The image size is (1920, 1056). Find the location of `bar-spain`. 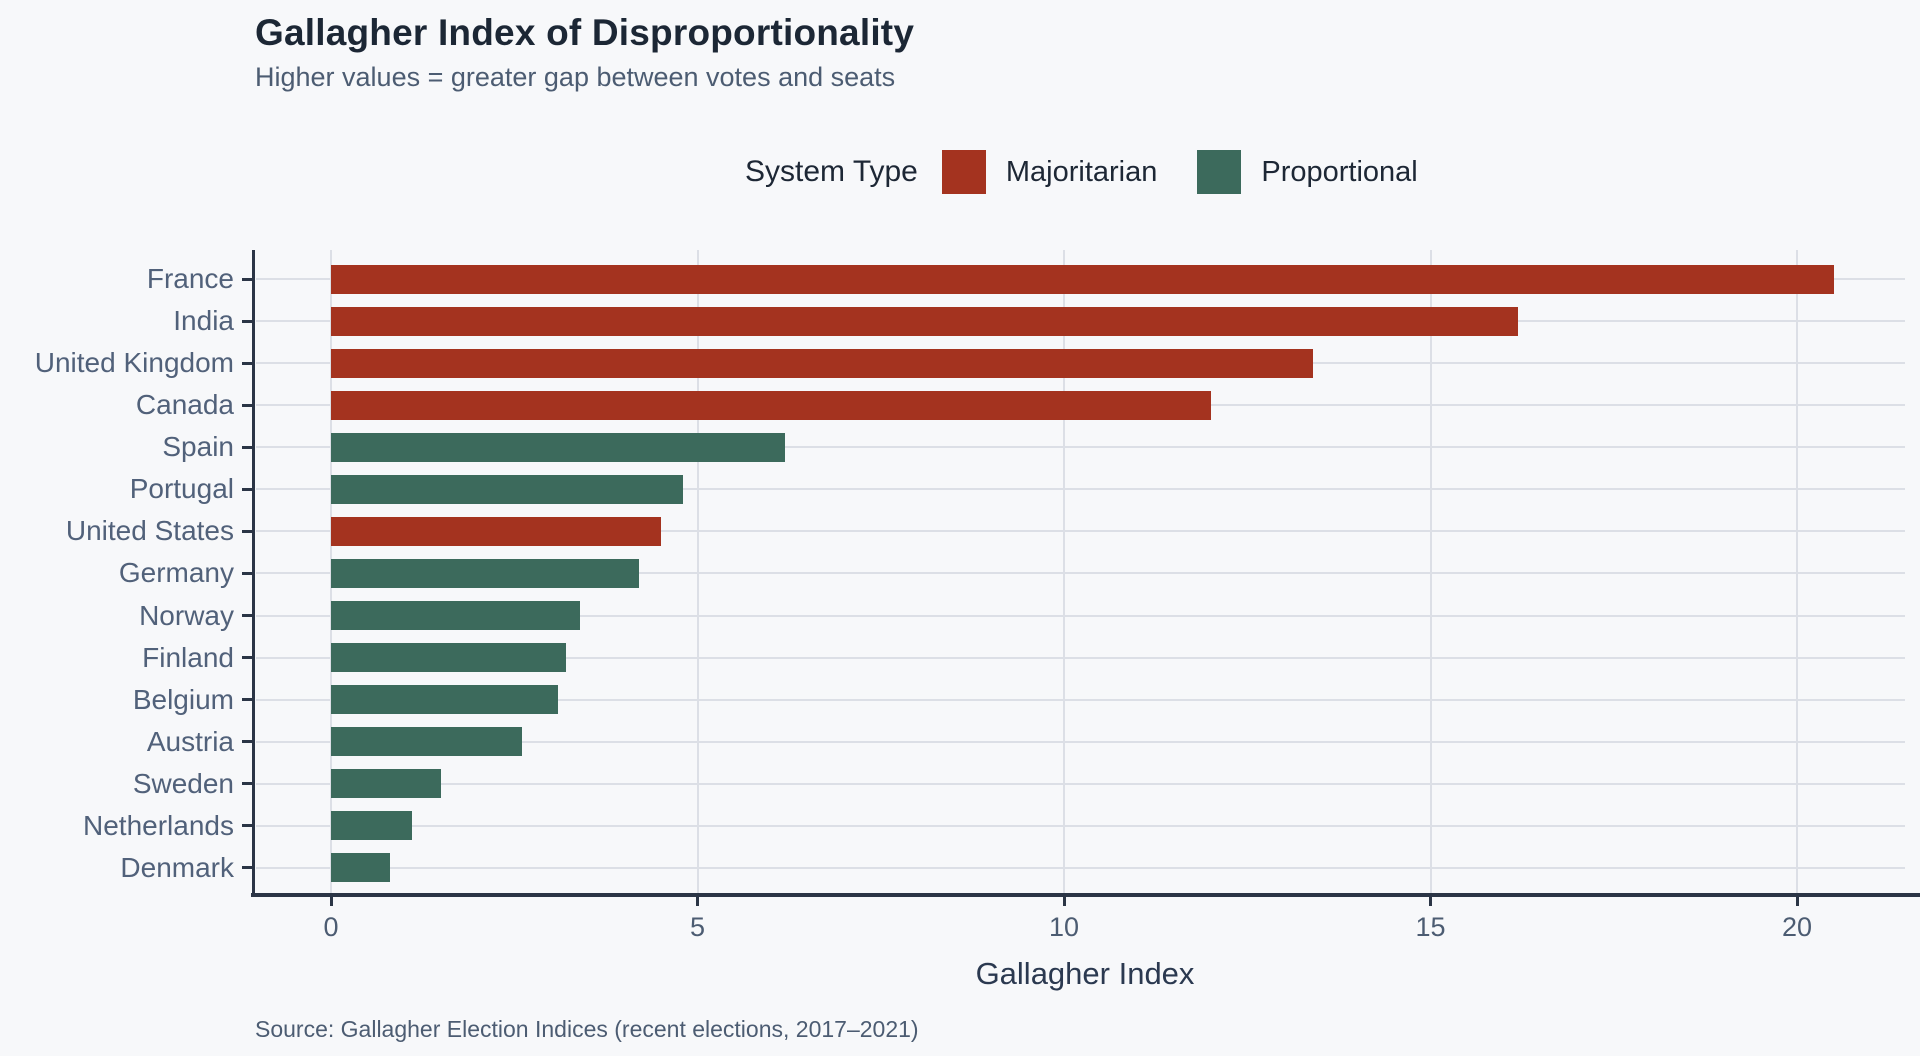

bar-spain is located at coordinates (558, 447).